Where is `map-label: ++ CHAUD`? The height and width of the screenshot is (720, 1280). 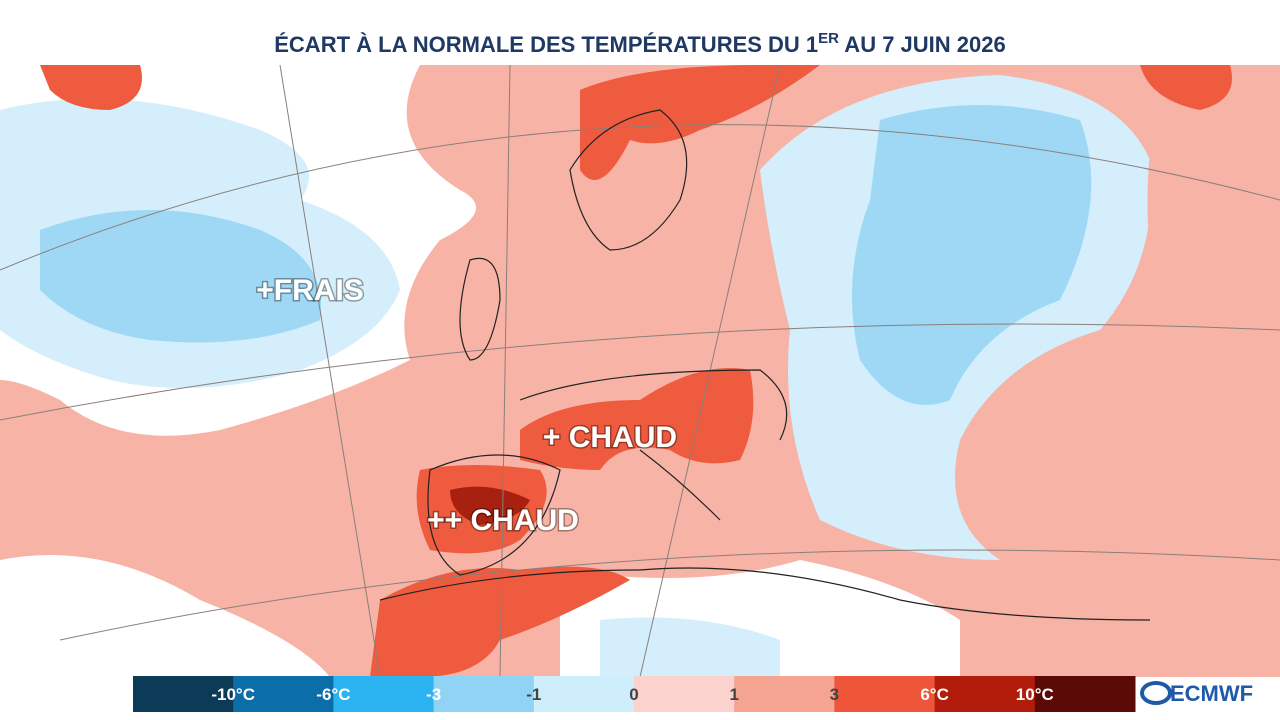
map-label: ++ CHAUD is located at coordinates (503, 520).